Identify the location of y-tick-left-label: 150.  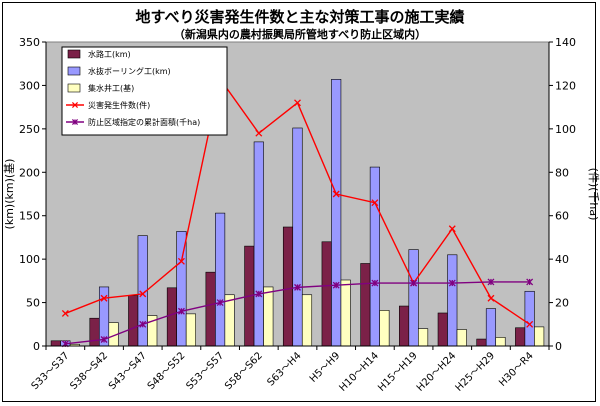
(29, 216).